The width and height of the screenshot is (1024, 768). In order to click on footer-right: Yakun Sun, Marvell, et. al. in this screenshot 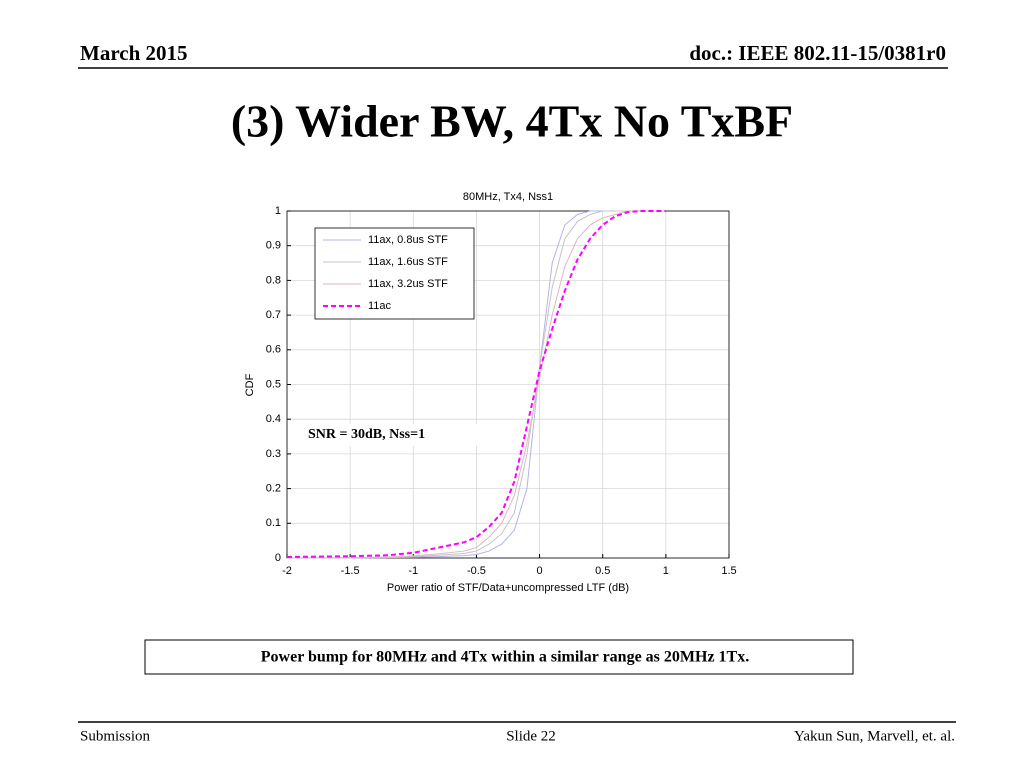, I will do `click(874, 736)`.